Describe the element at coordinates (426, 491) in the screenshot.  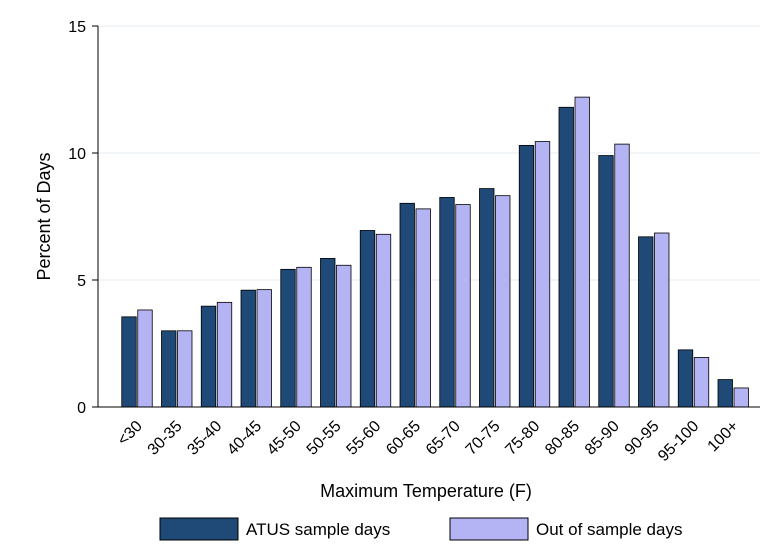
I see `x-axis-title: Maximum Temperature (F)` at that location.